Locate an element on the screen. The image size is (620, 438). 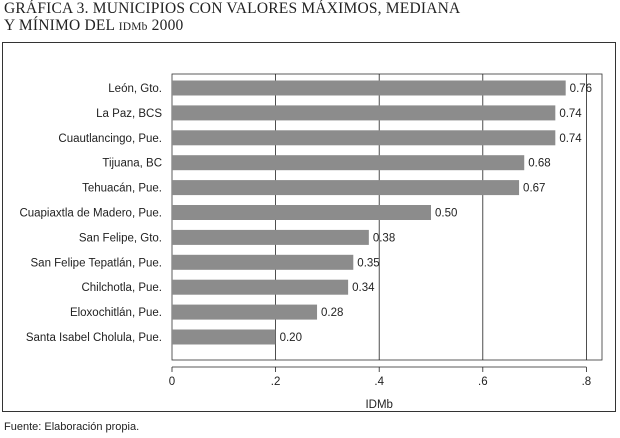
chart-title-line2: Y MÍNIMO DEL IDMb 2000 is located at coordinates (310, 26).